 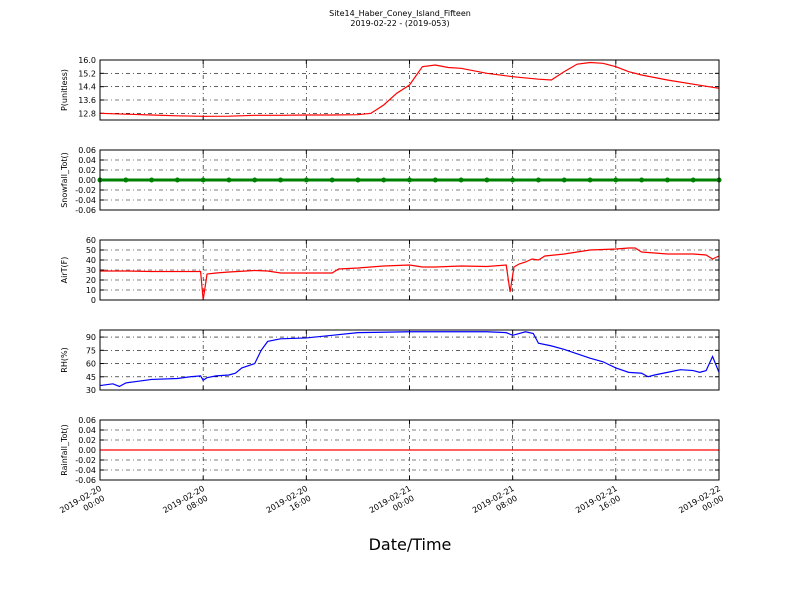 I want to click on y-tick-label: 75, so click(x=91, y=350).